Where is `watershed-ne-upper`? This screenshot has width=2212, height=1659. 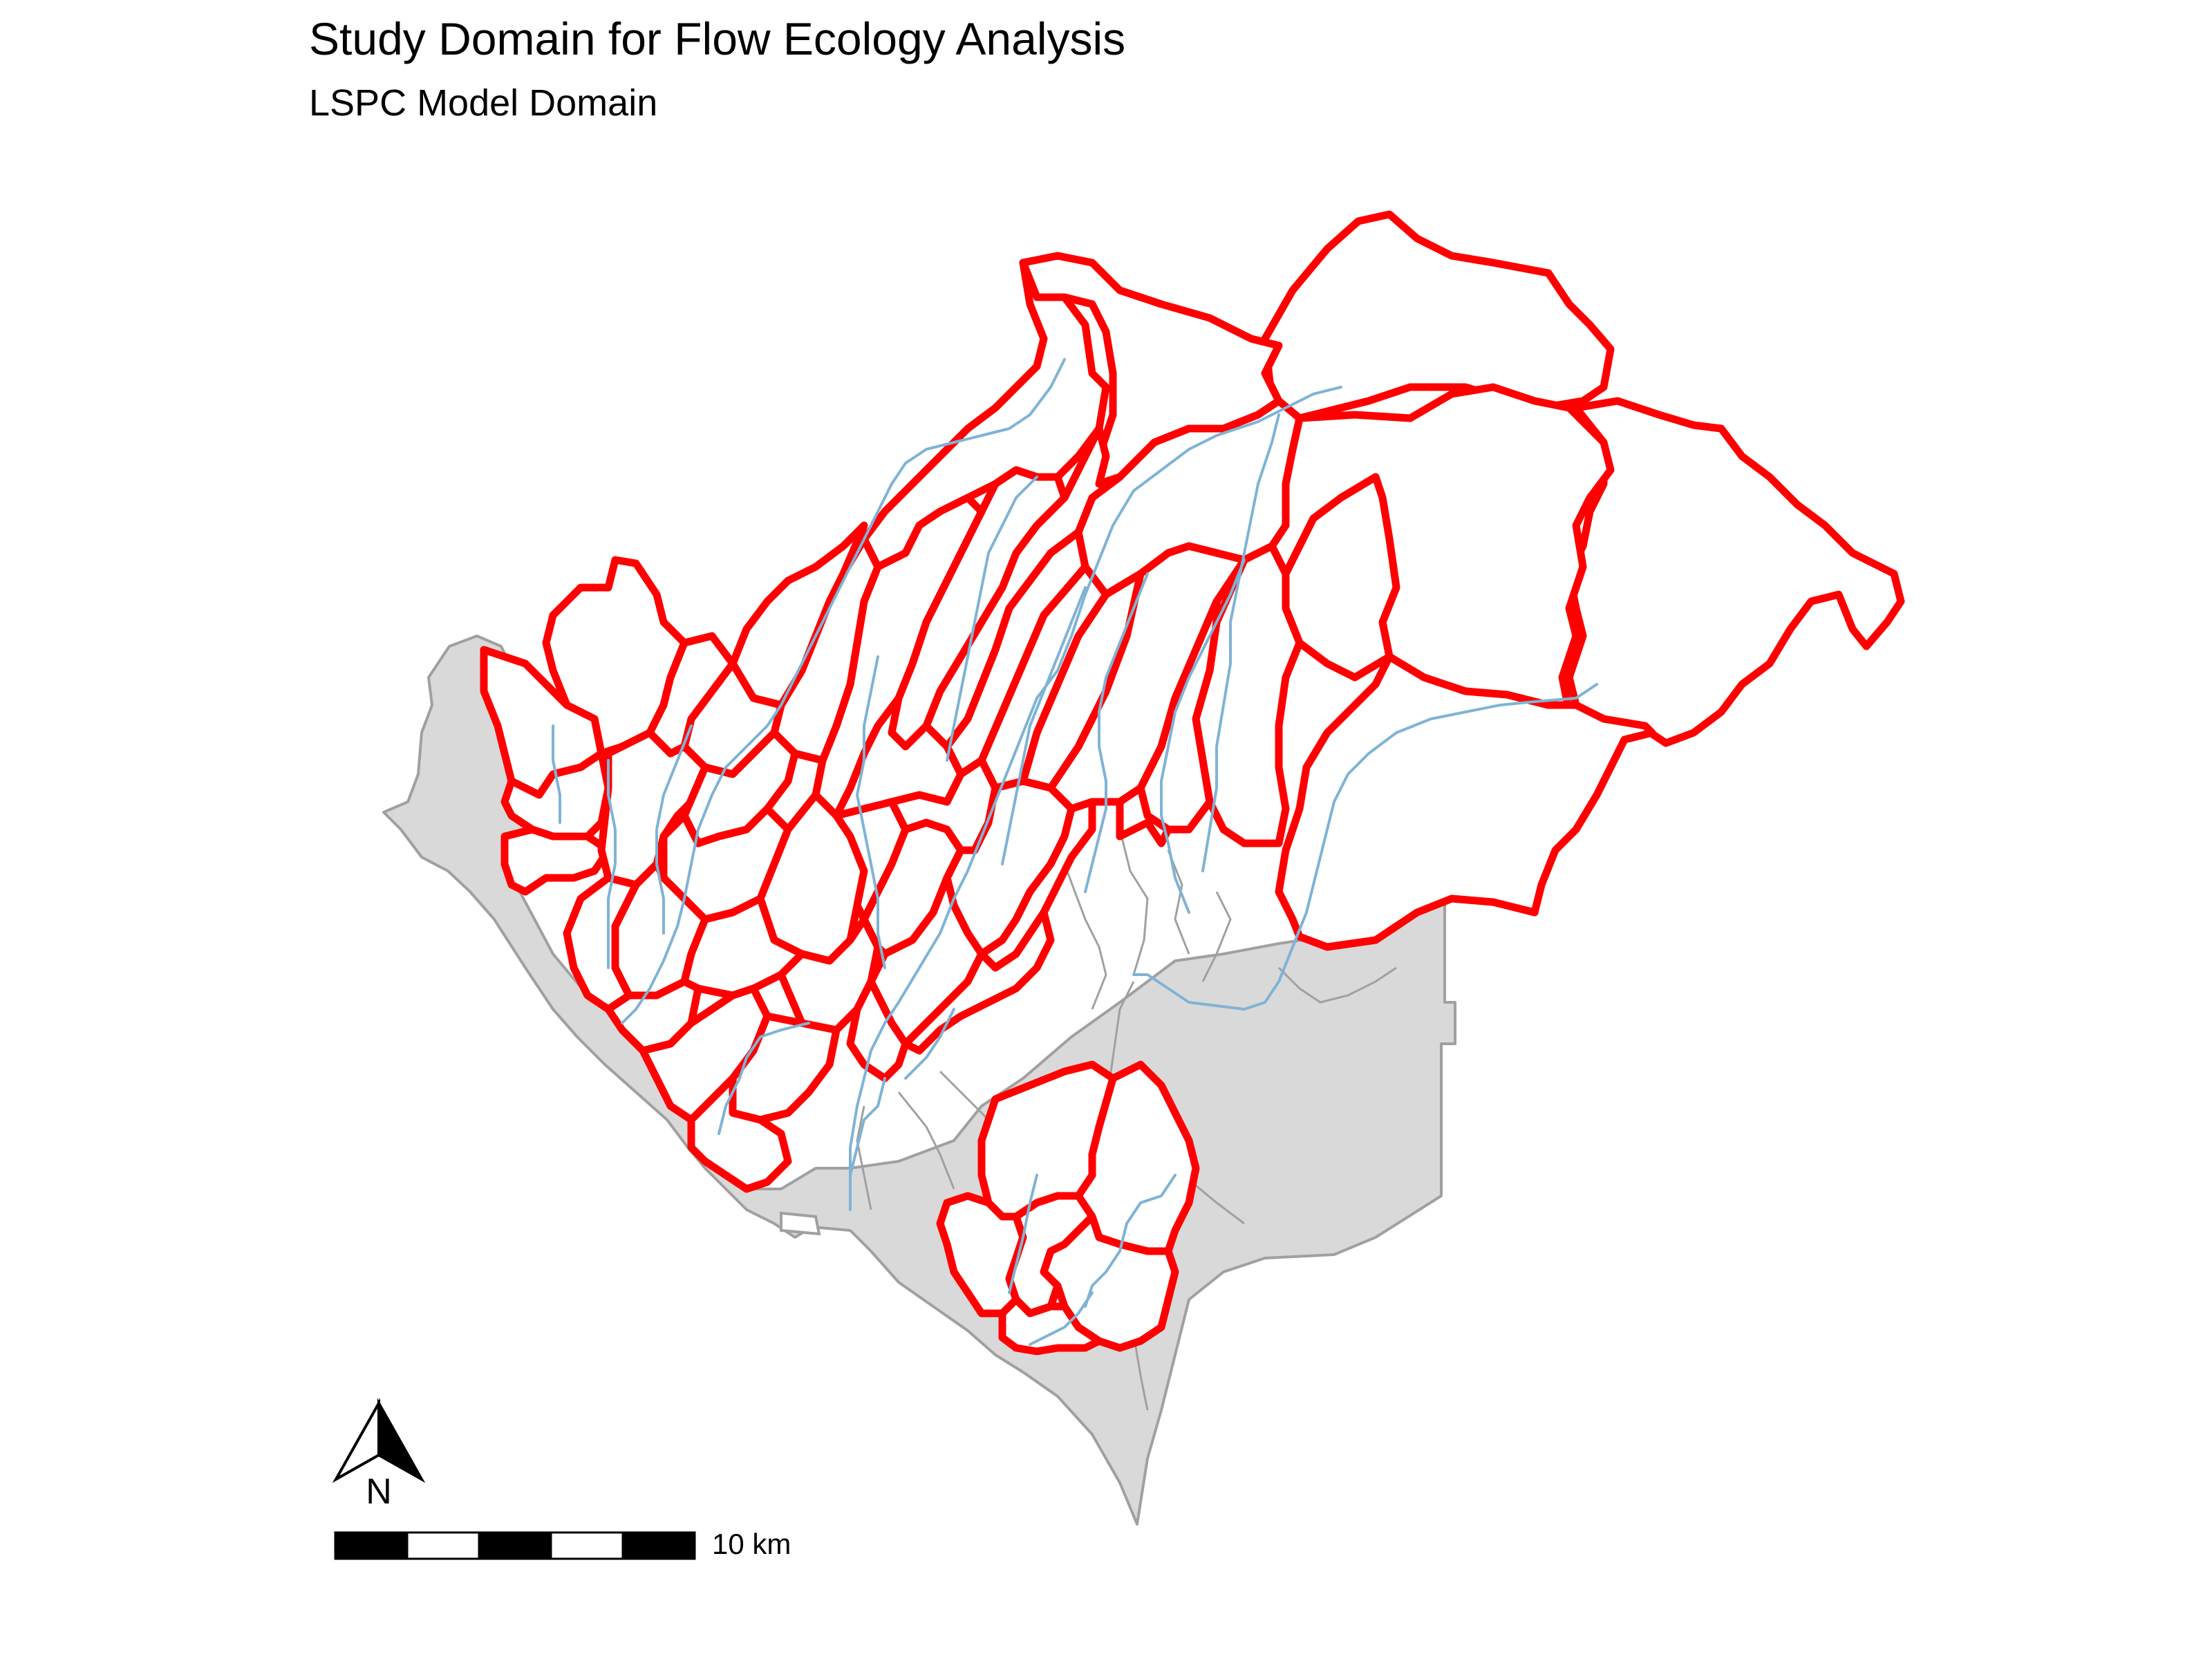 watershed-ne-upper is located at coordinates (1438, 316).